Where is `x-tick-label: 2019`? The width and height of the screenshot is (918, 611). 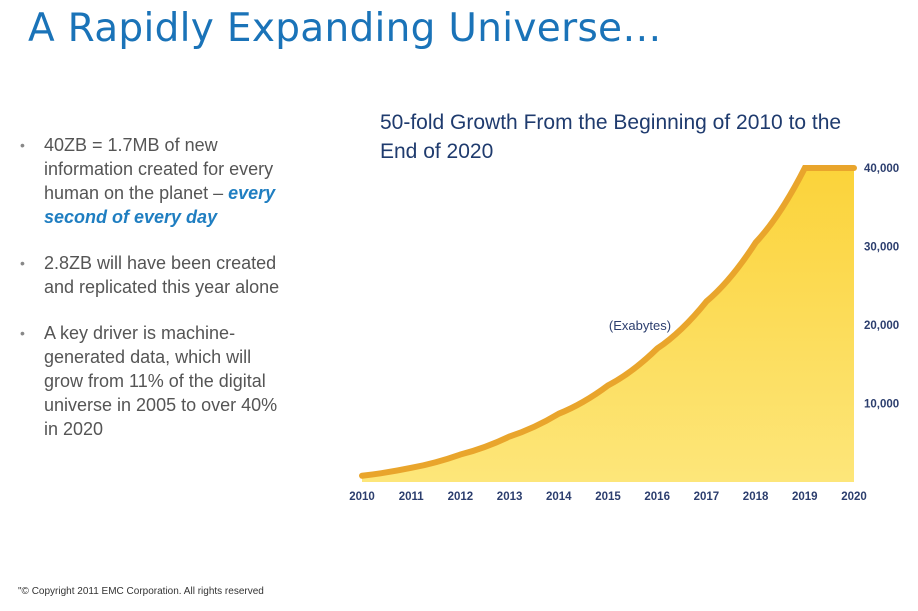 x-tick-label: 2019 is located at coordinates (805, 497).